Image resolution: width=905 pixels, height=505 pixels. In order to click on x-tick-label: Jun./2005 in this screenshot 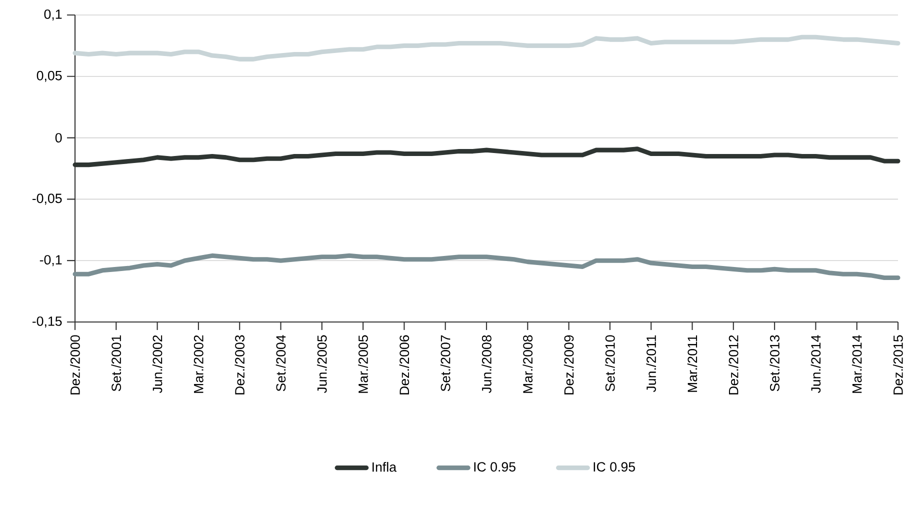, I will do `click(322, 364)`.